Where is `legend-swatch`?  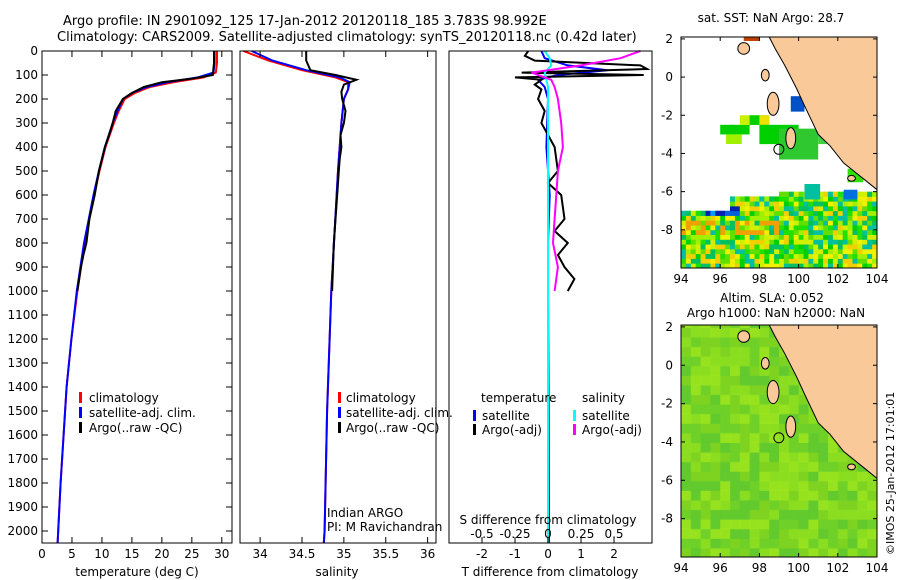
legend-swatch is located at coordinates (339, 427).